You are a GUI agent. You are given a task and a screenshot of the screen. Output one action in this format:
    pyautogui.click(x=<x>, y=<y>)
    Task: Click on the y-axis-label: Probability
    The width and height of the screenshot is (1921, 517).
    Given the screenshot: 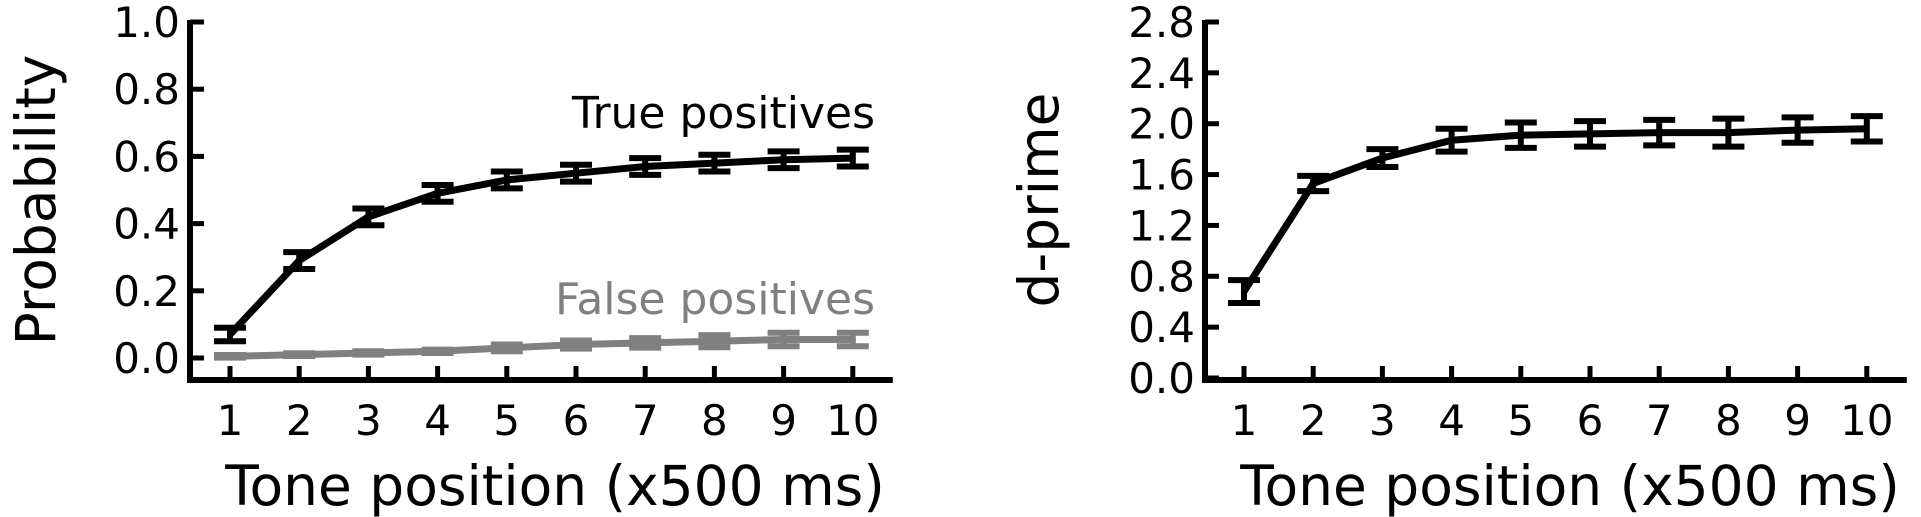 What is the action you would take?
    pyautogui.click(x=36, y=200)
    